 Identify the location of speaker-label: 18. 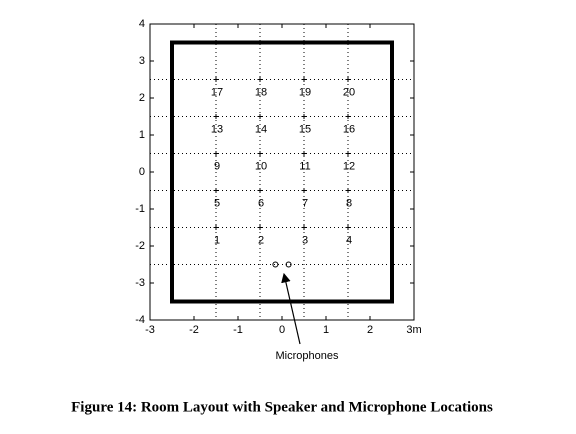
(261, 92).